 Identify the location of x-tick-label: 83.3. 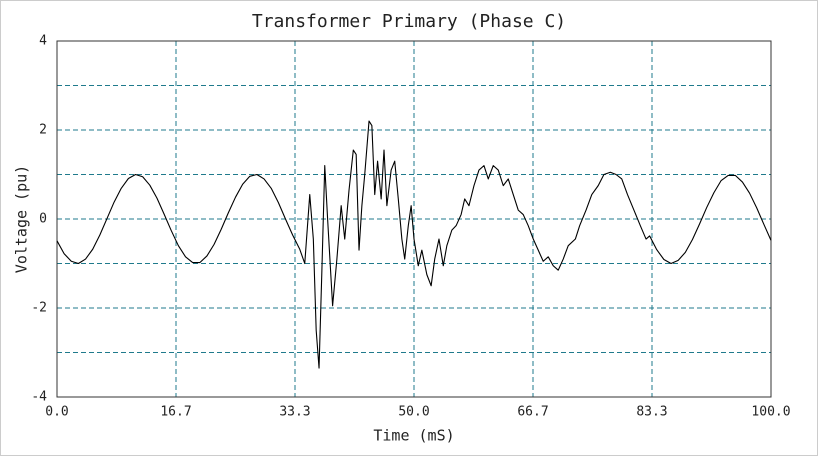
(651, 412).